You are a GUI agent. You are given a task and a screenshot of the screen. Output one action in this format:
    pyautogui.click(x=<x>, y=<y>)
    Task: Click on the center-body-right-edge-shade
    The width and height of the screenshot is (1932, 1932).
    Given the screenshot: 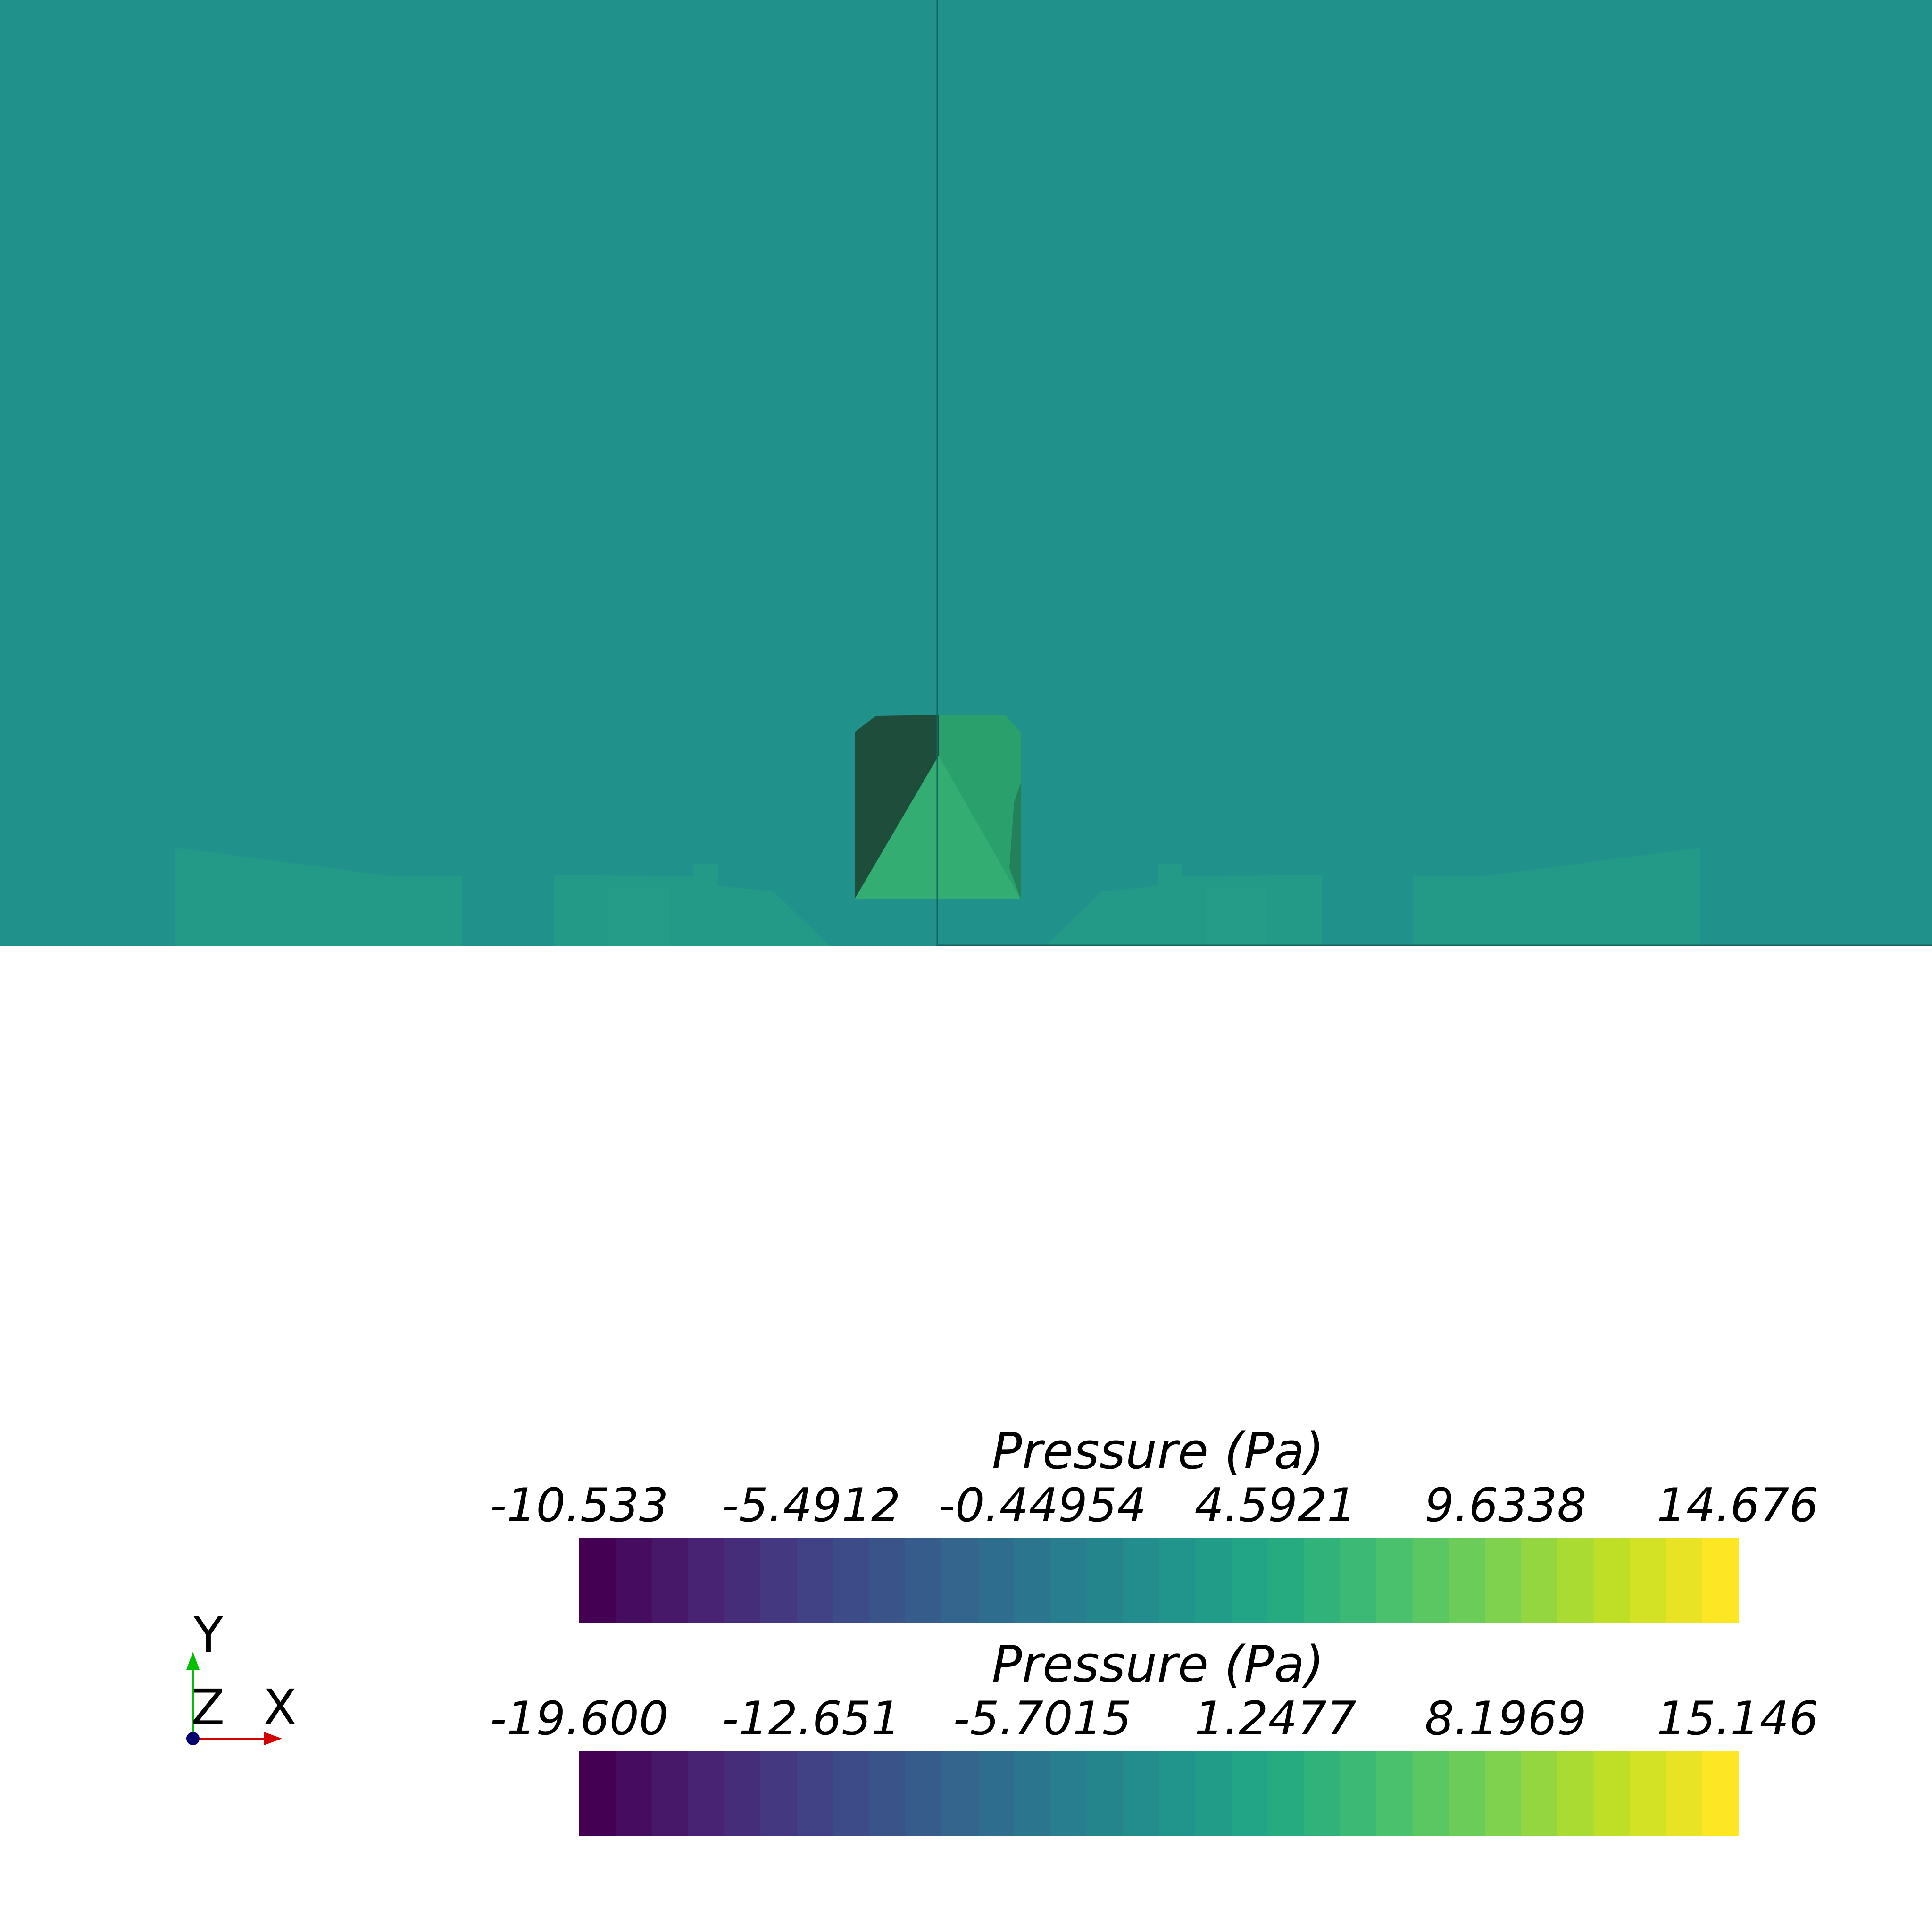 What is the action you would take?
    pyautogui.click(x=1015, y=841)
    